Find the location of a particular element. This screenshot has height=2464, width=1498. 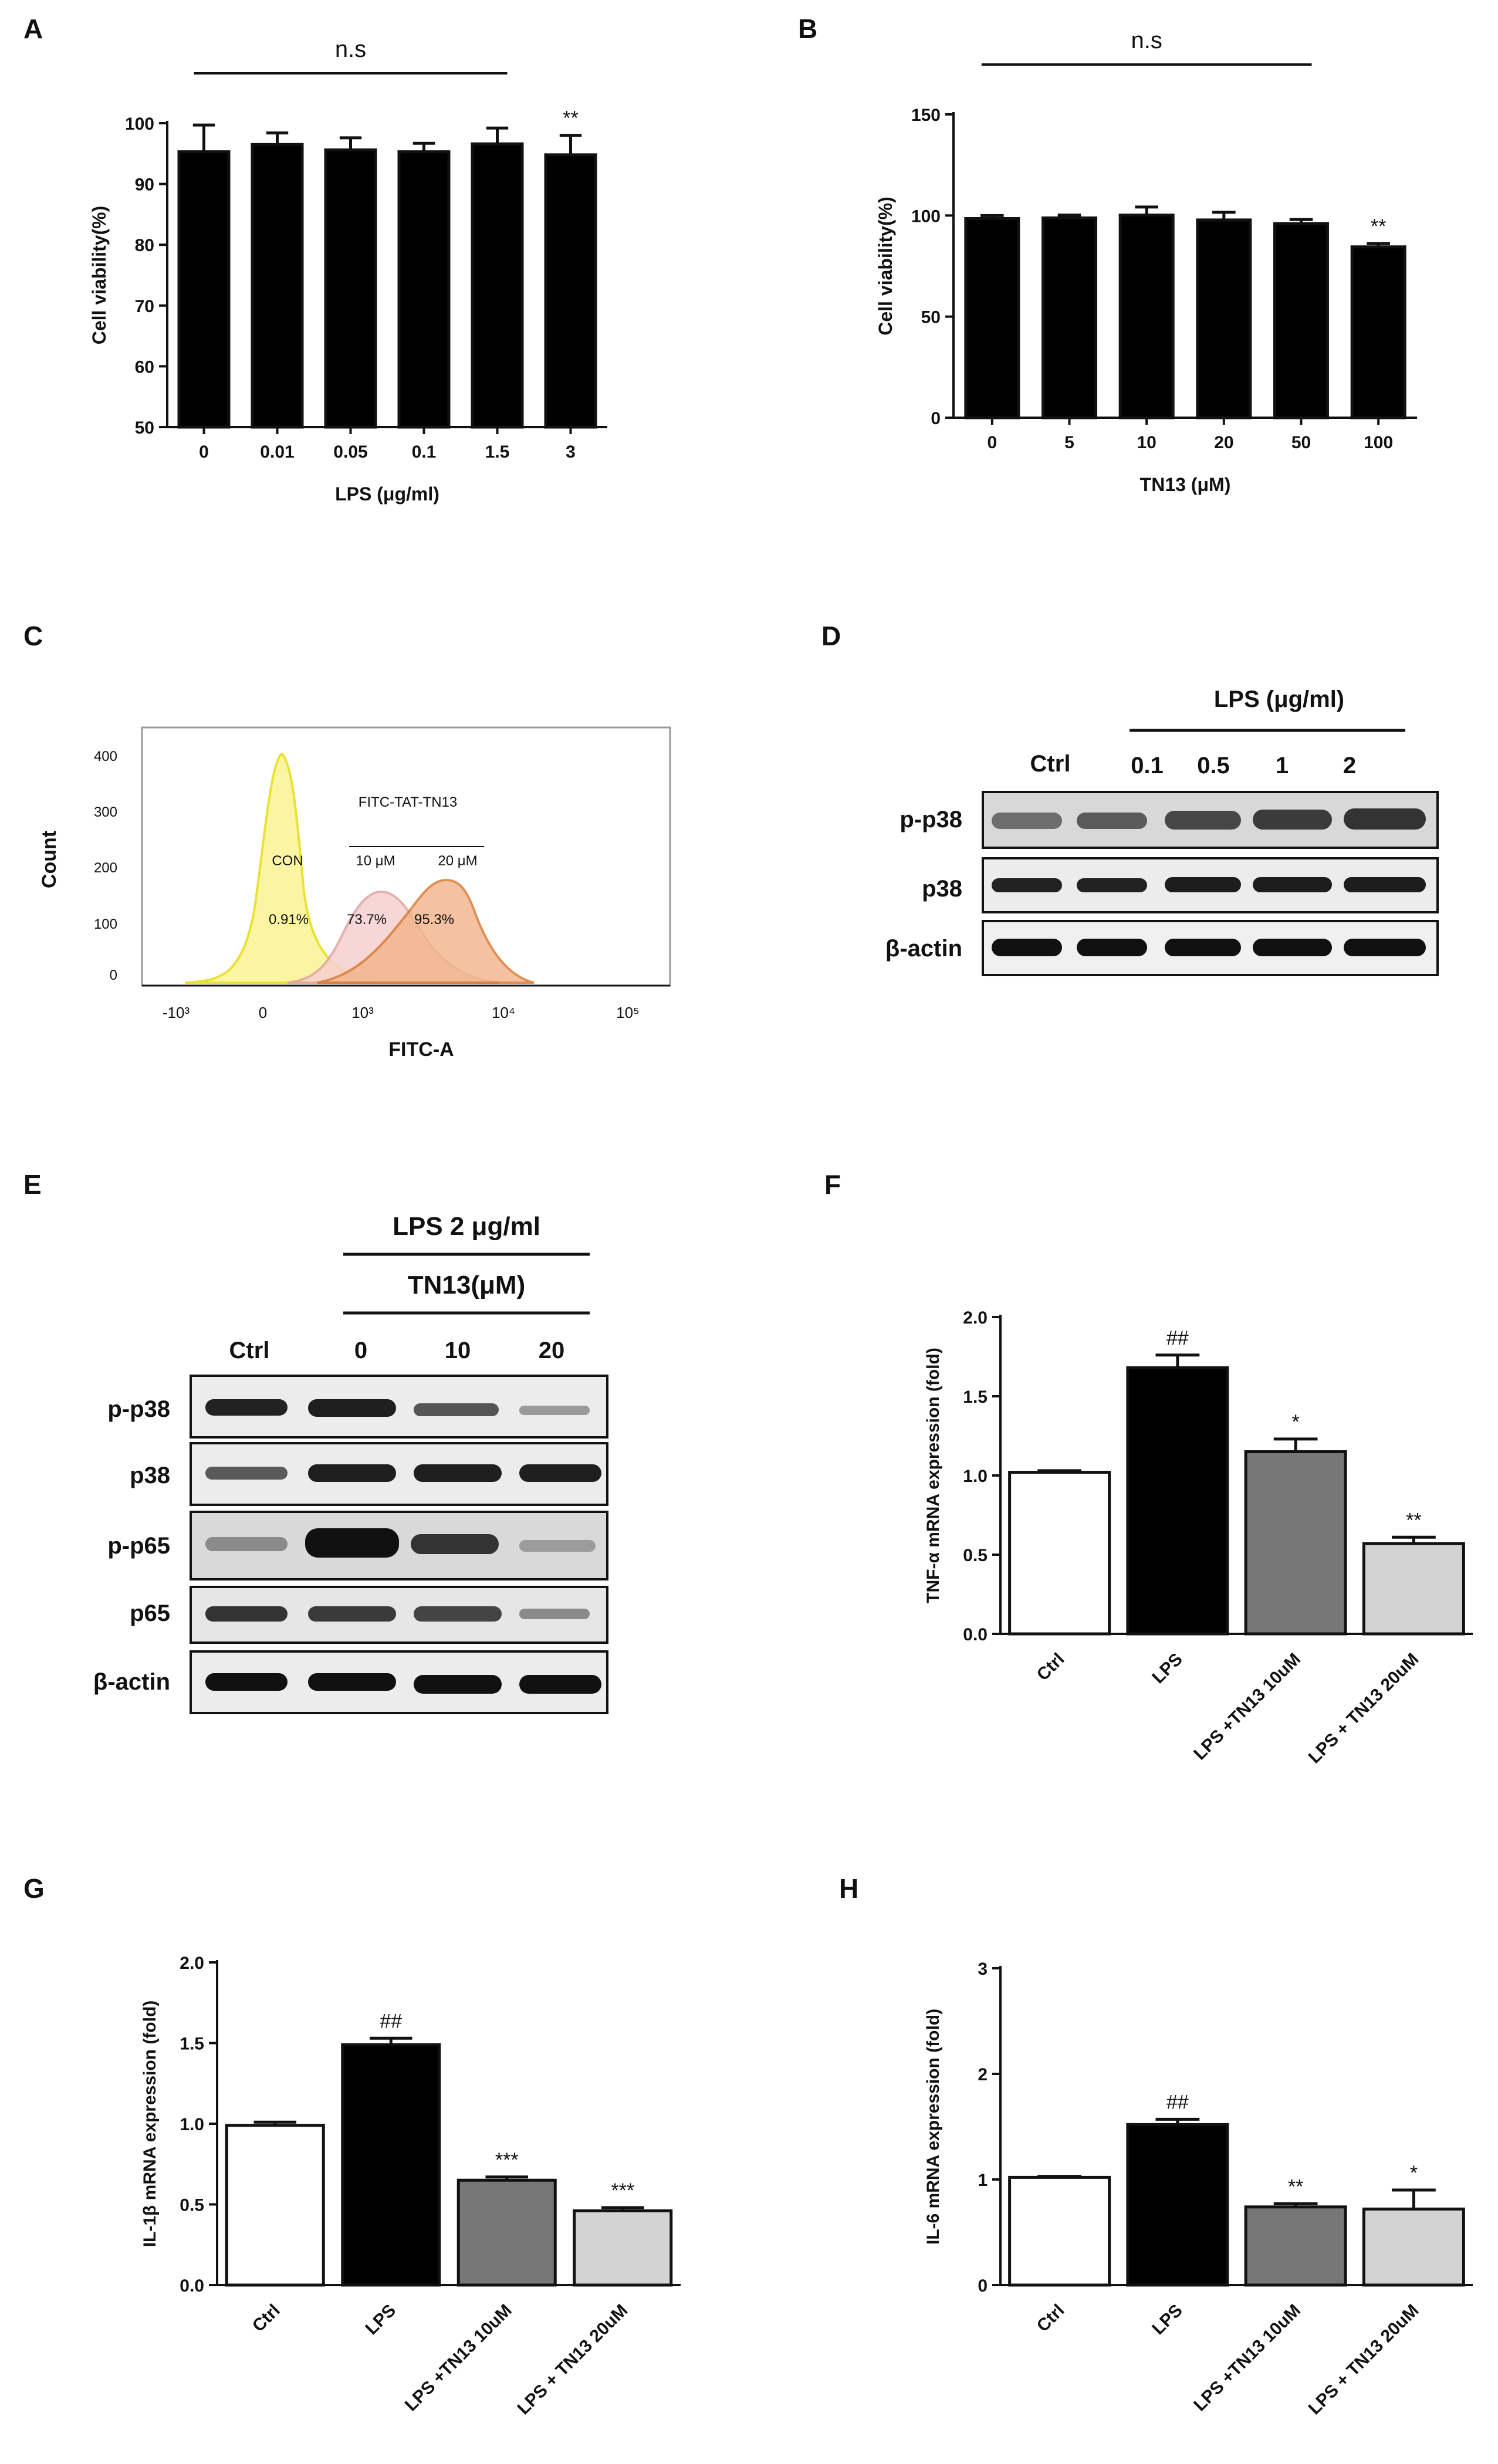

y-tick-label: 0 is located at coordinates (936, 418).